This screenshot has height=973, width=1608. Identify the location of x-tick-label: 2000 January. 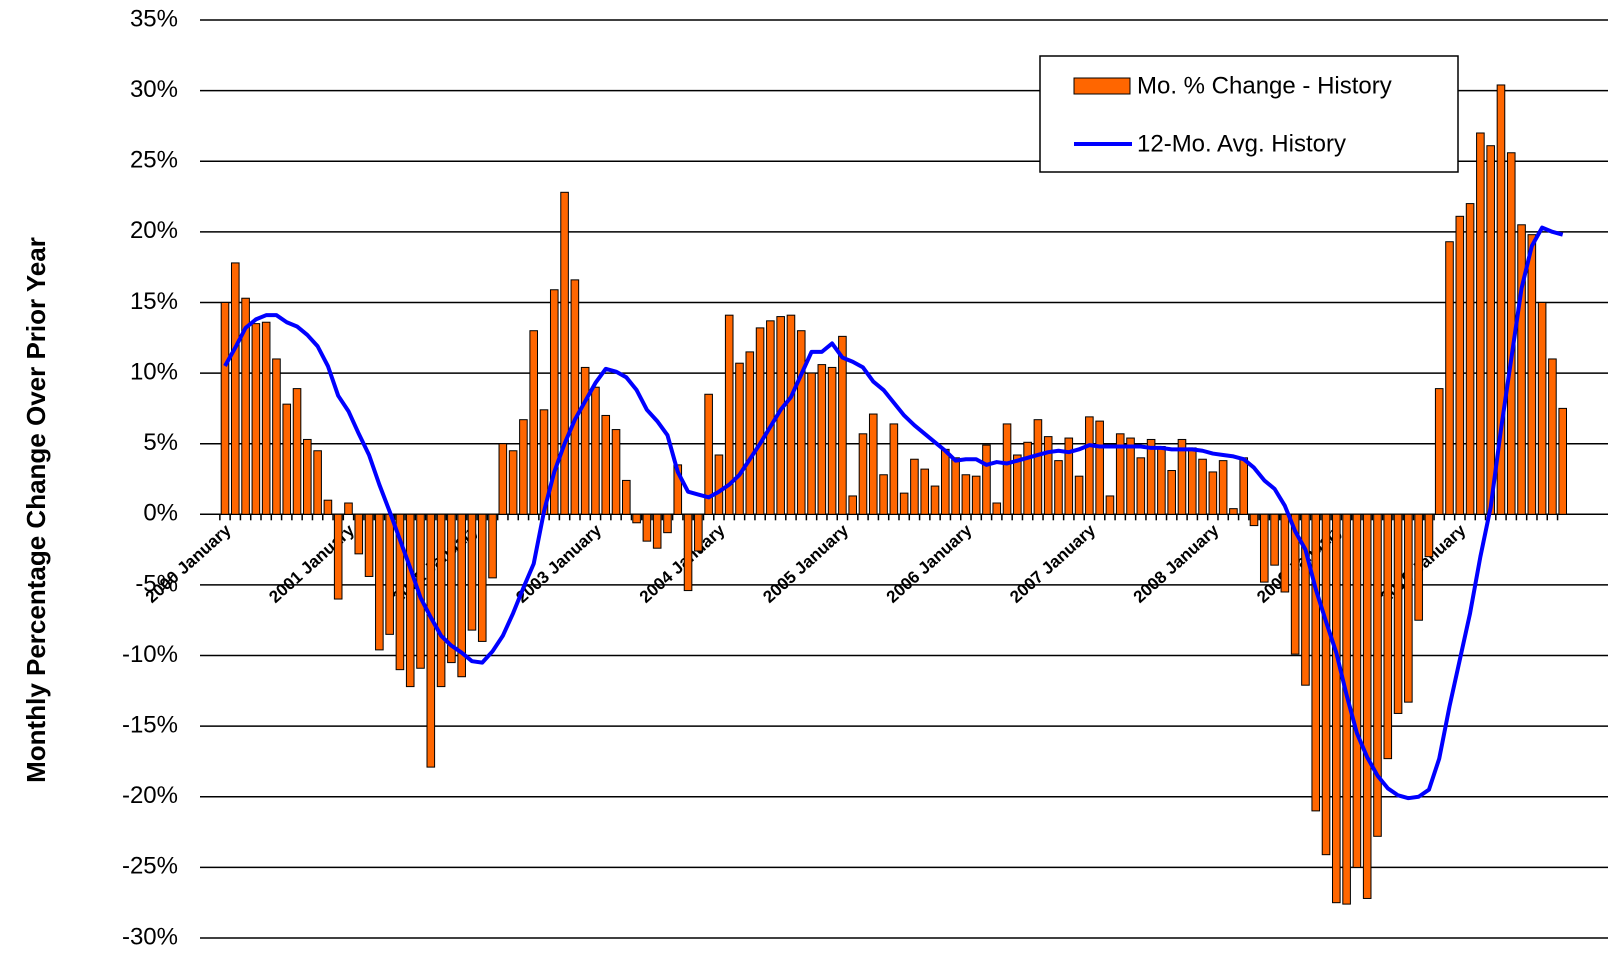
(188, 563).